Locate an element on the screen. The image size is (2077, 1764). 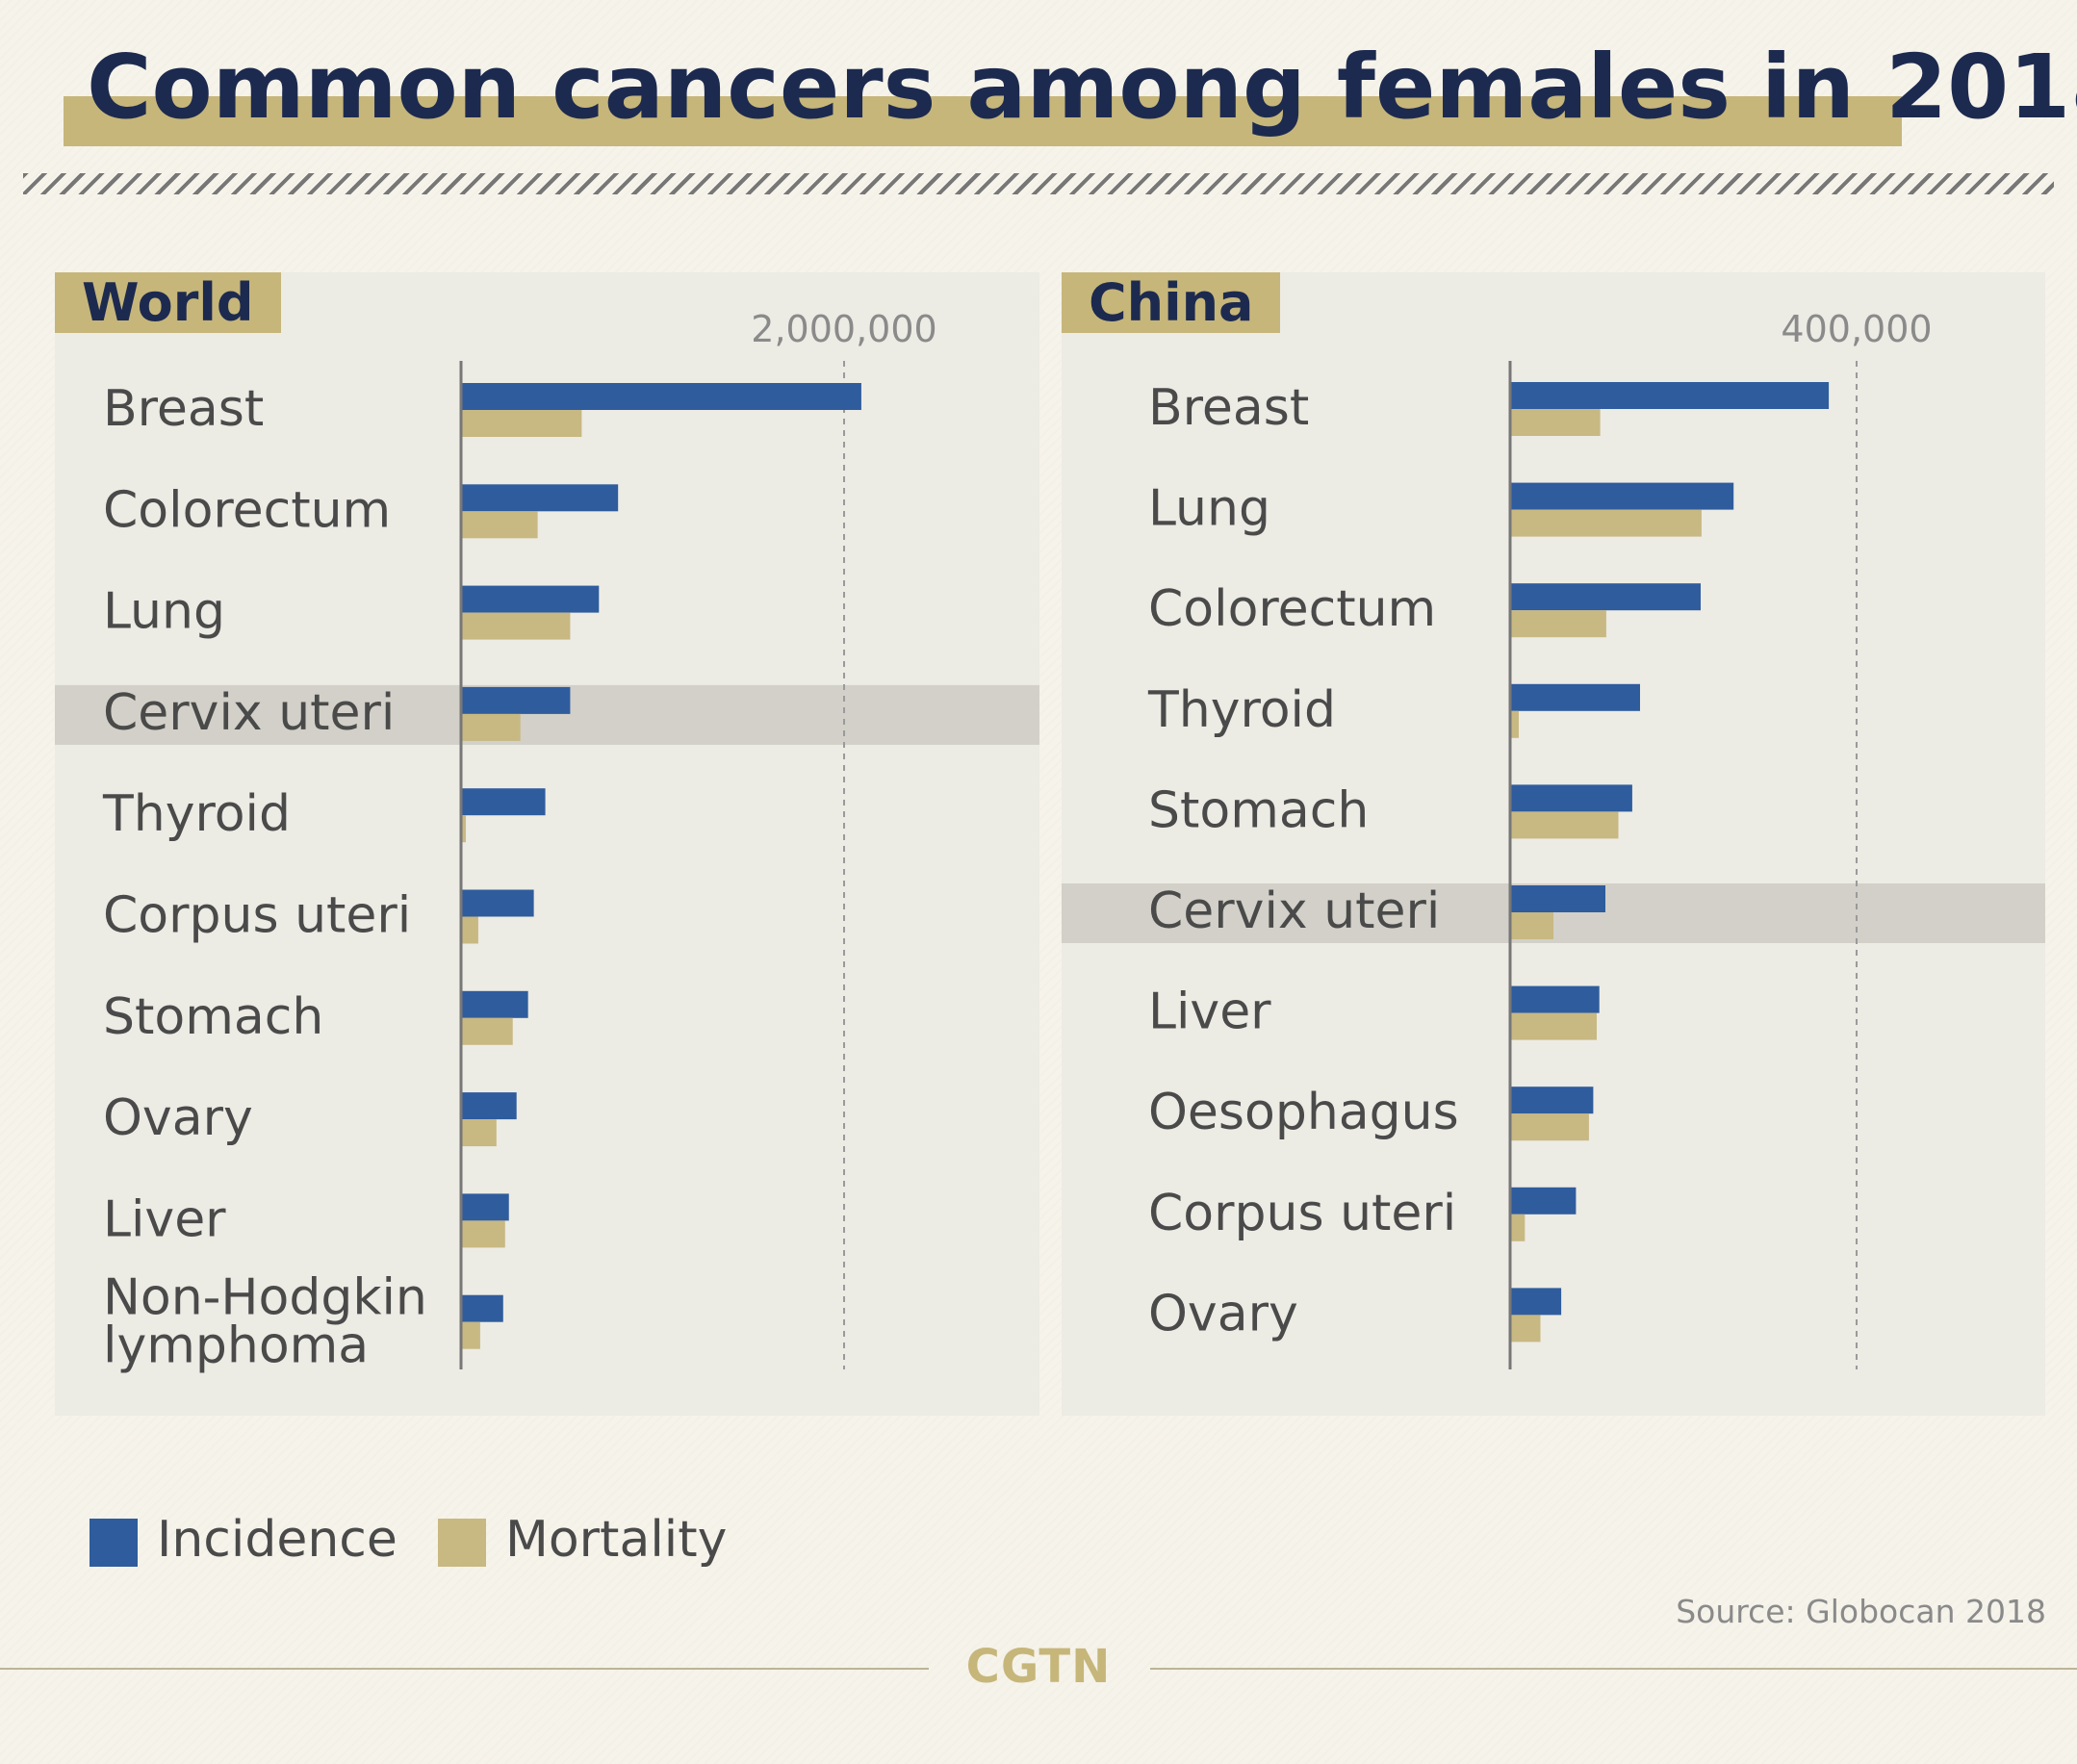
world-category-label-cervix-uteri: Cervix uteri is located at coordinates (249, 713).